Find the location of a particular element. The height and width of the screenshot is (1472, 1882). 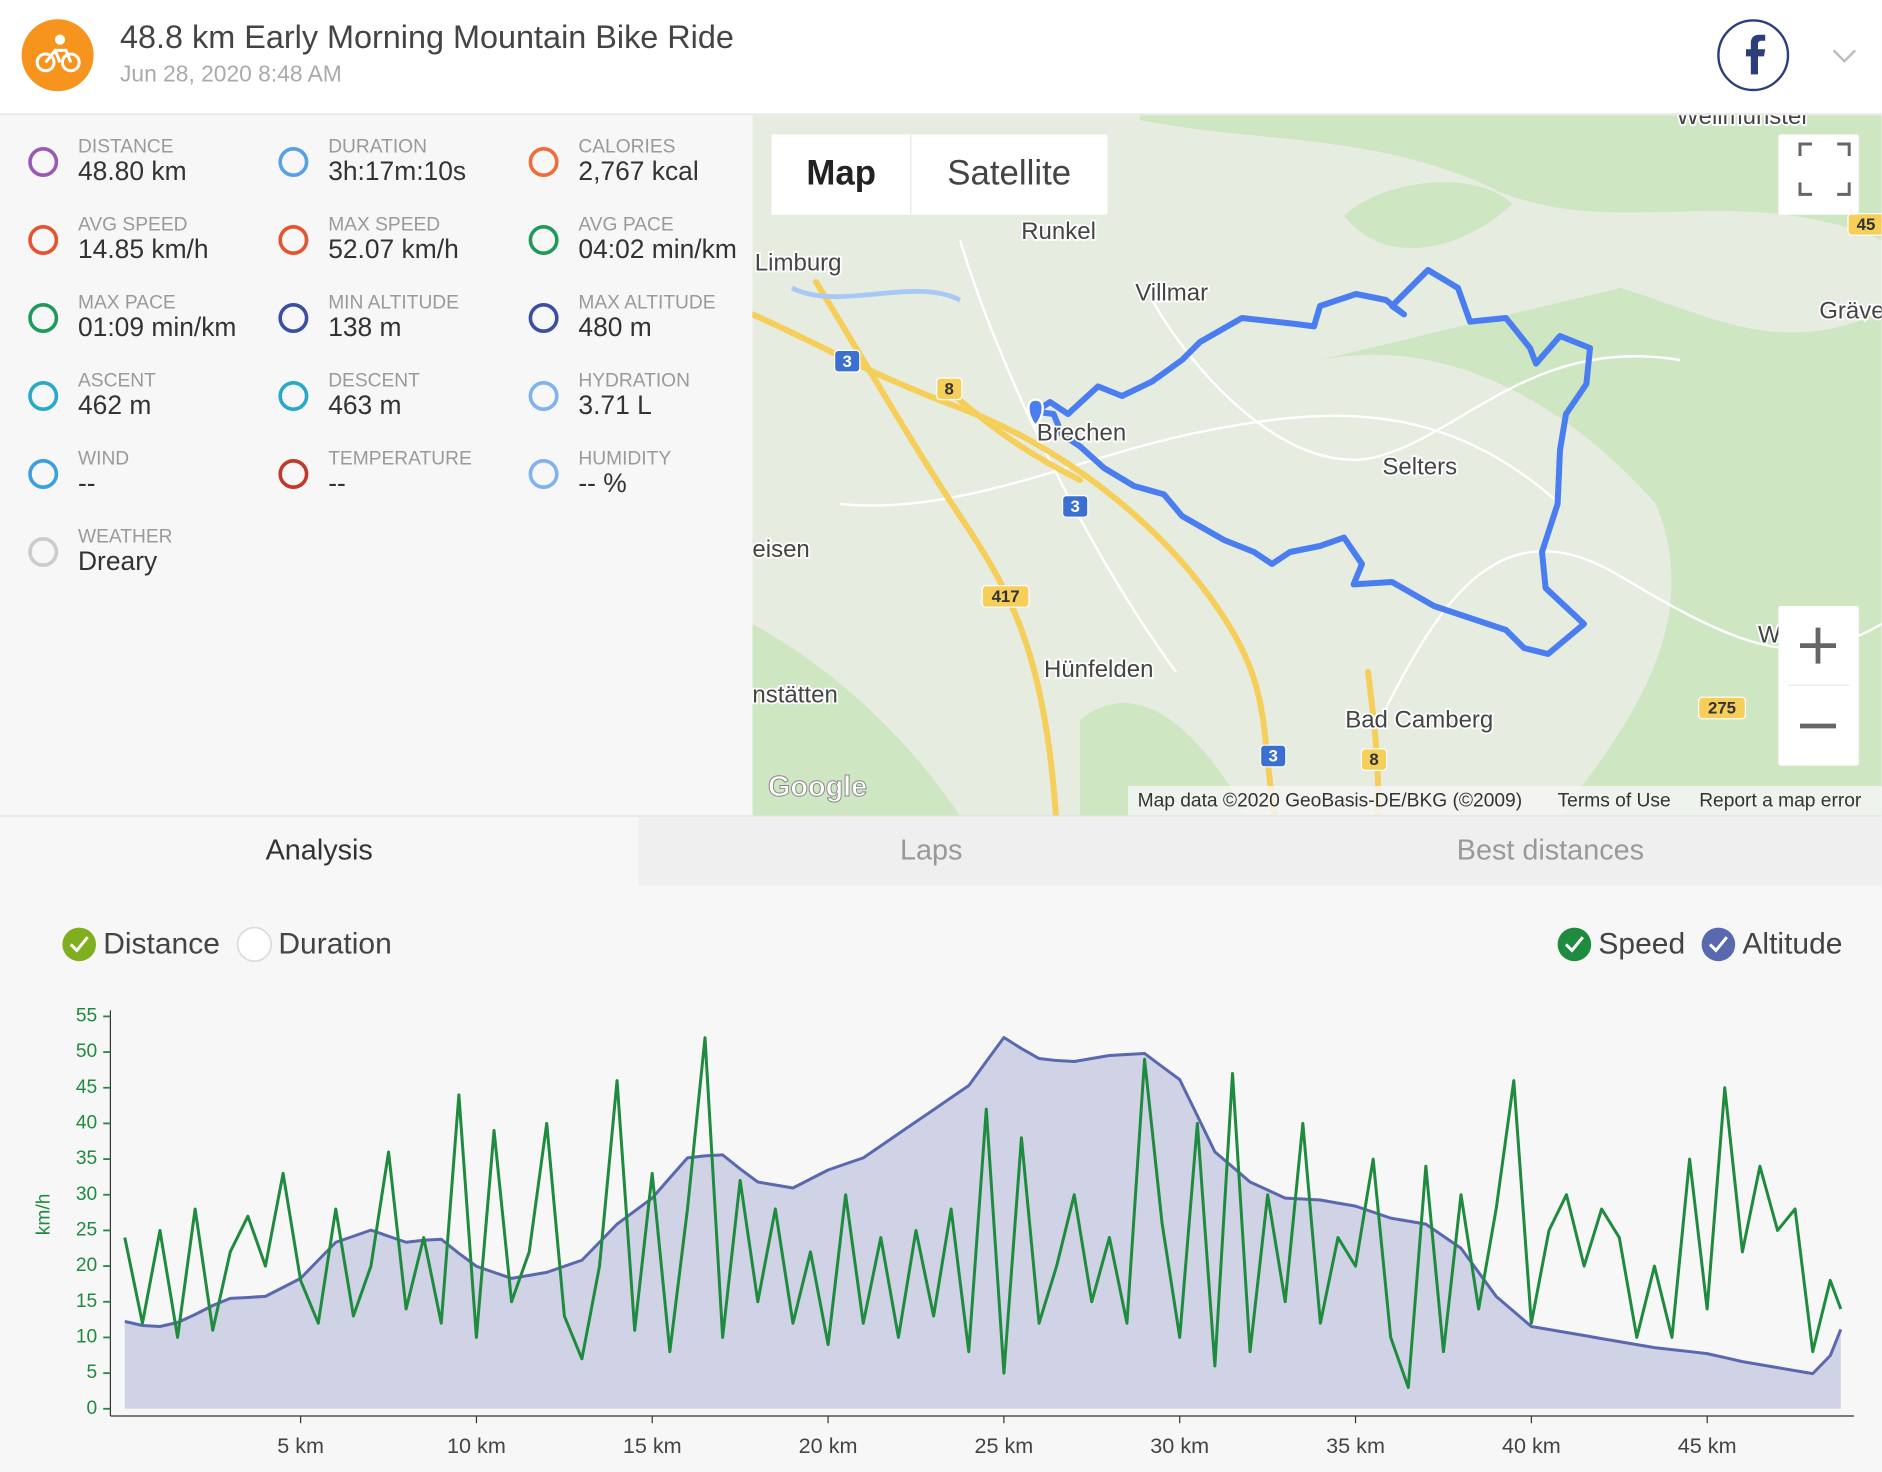

stat-value: 2,767 kcal is located at coordinates (638, 171).